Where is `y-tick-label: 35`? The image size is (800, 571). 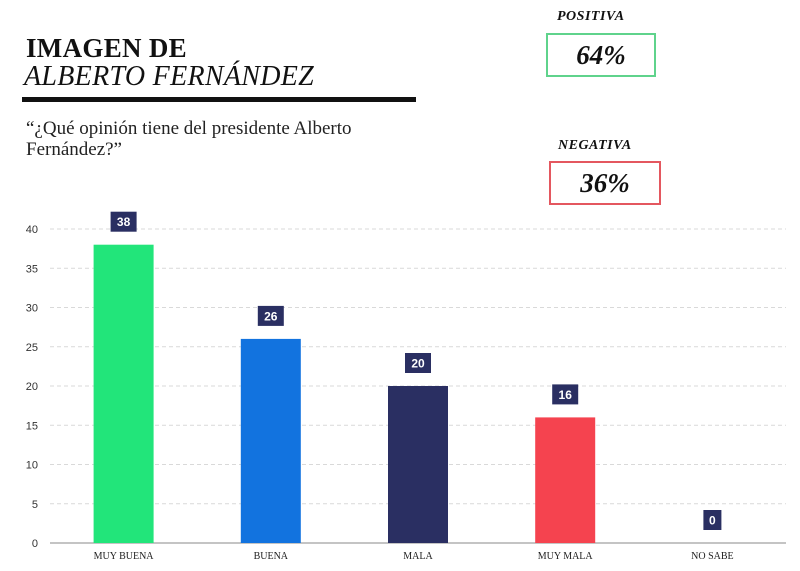 y-tick-label: 35 is located at coordinates (32, 269).